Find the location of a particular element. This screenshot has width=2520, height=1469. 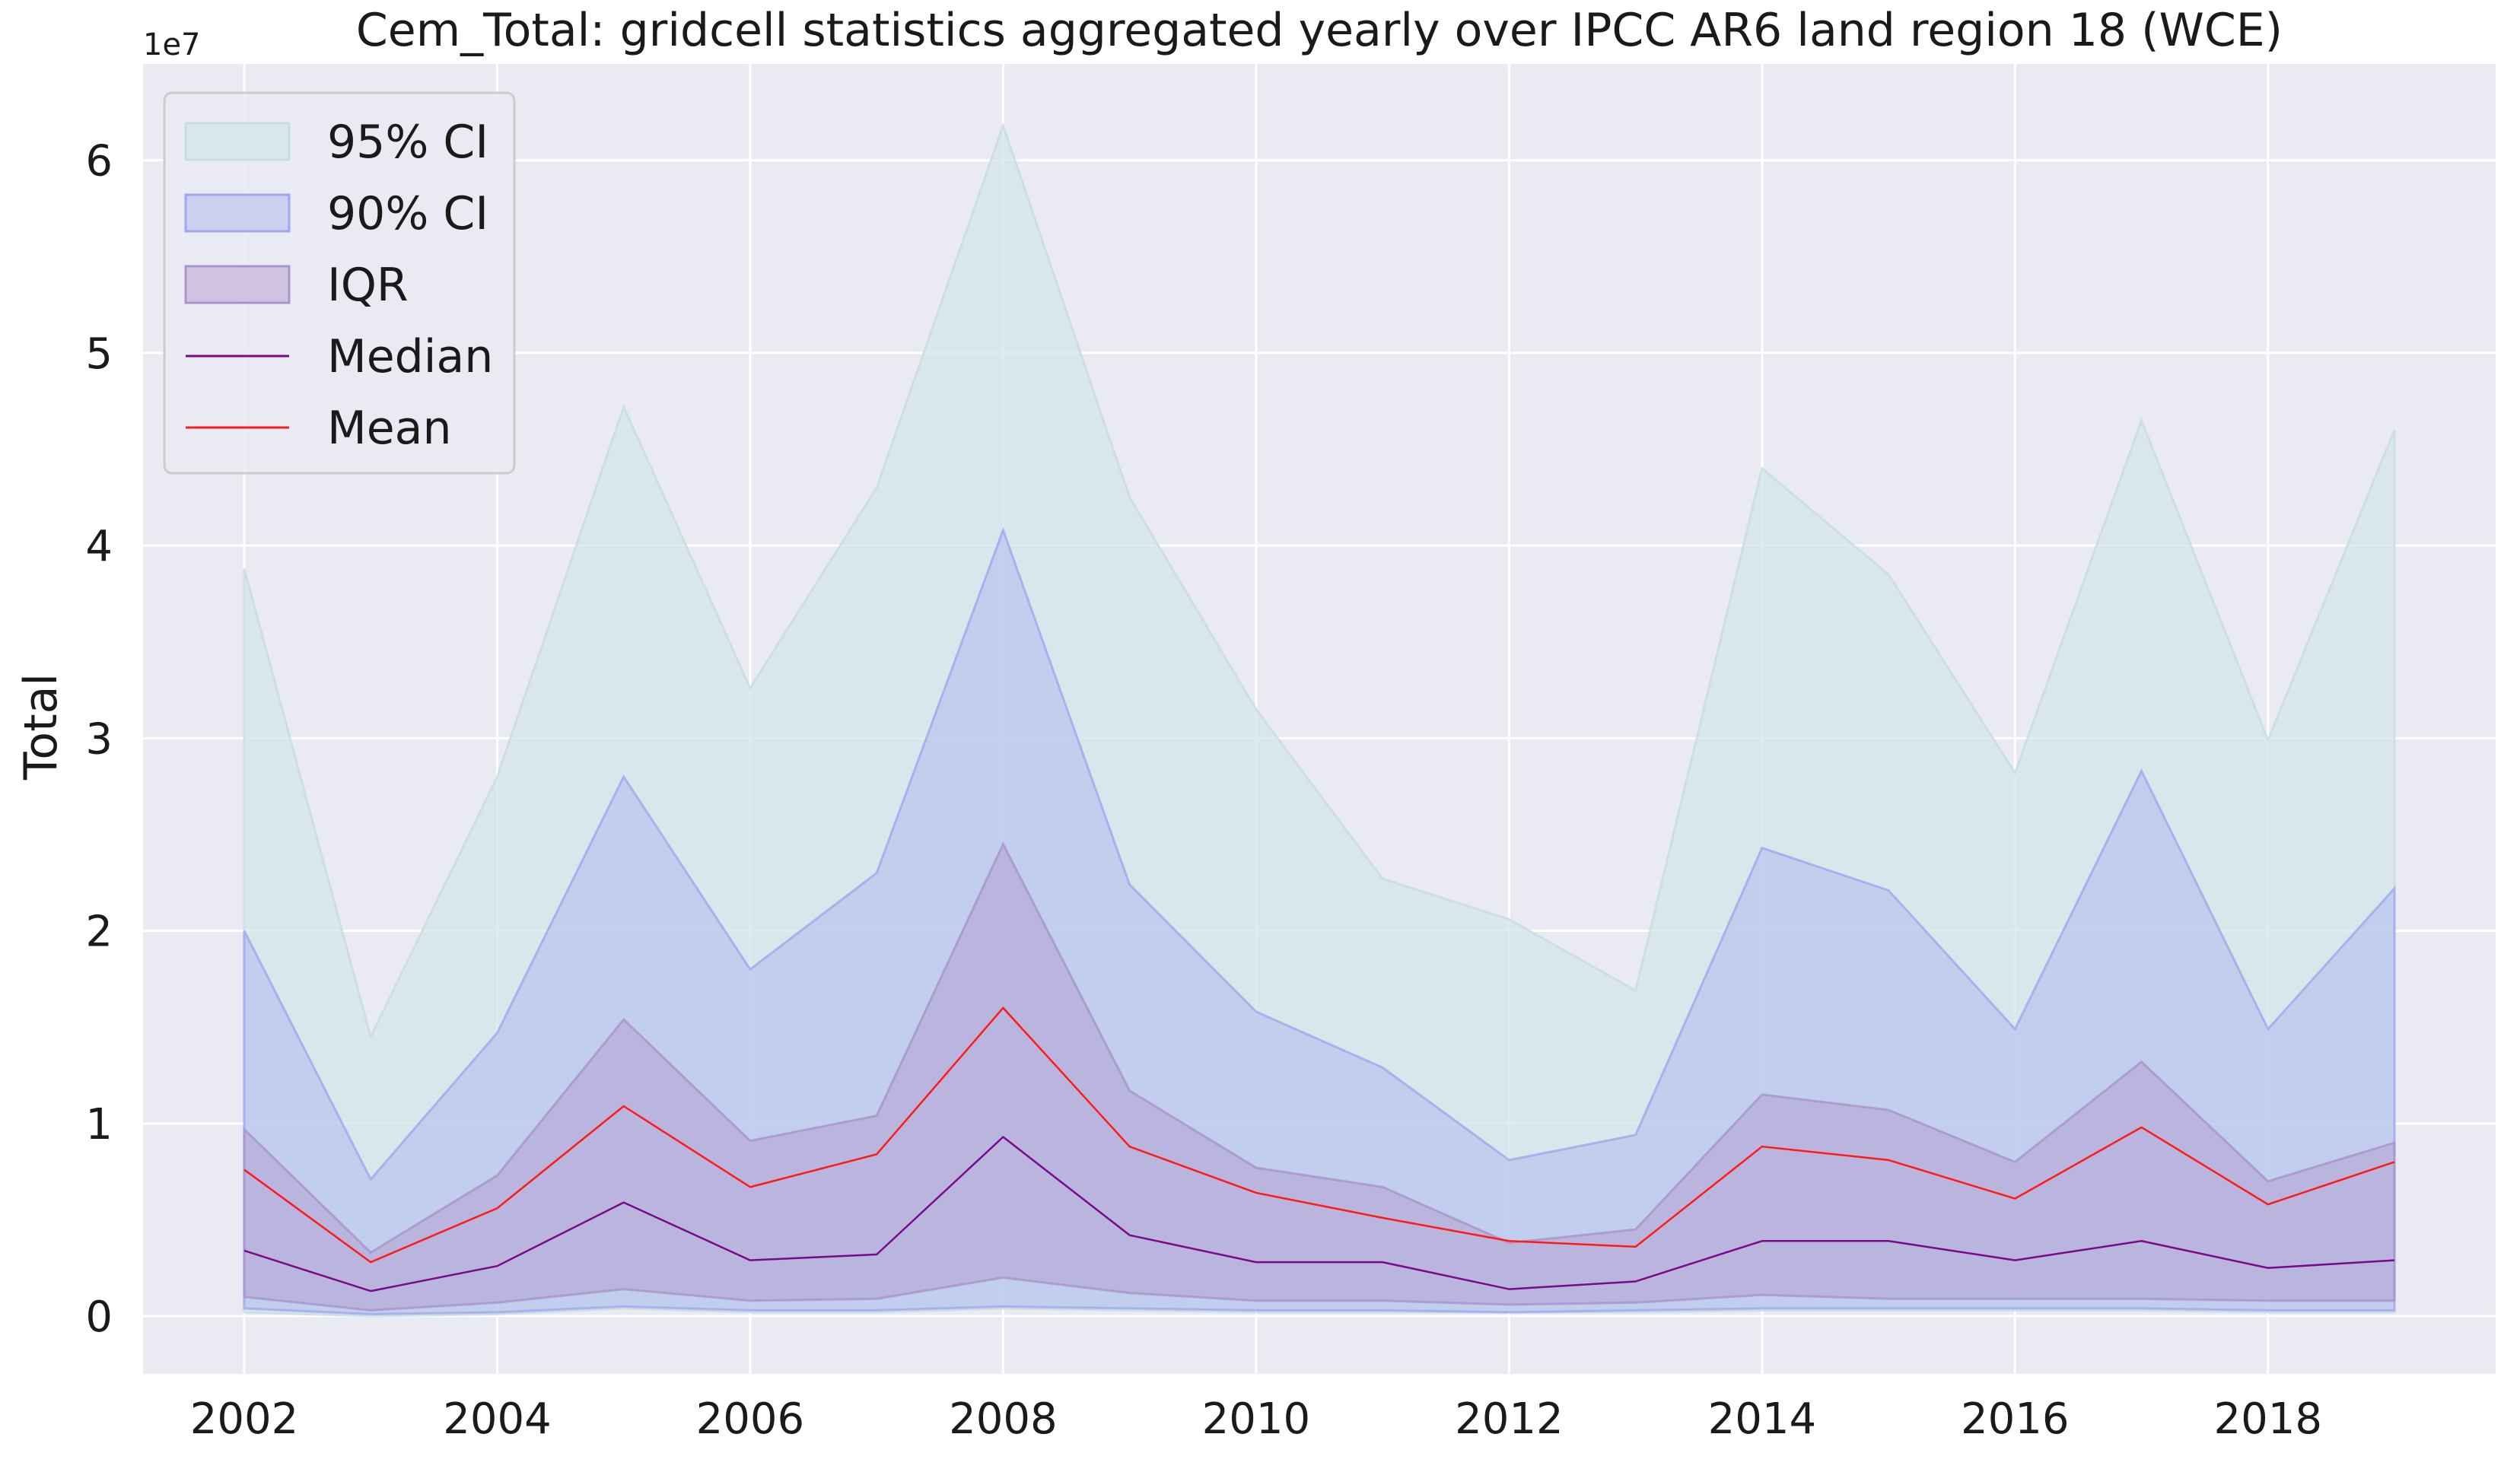

y-tick-label: 2 is located at coordinates (99, 933).